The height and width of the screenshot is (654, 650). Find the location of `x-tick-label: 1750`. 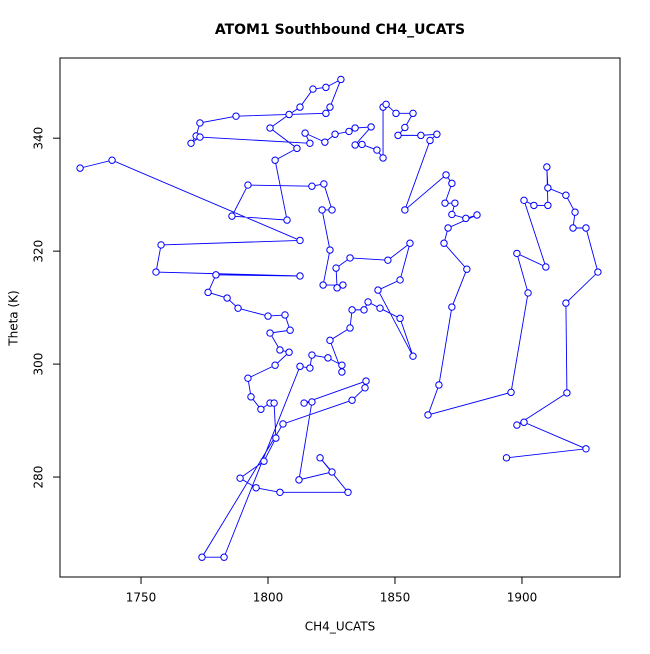

x-tick-label: 1750 is located at coordinates (141, 598).